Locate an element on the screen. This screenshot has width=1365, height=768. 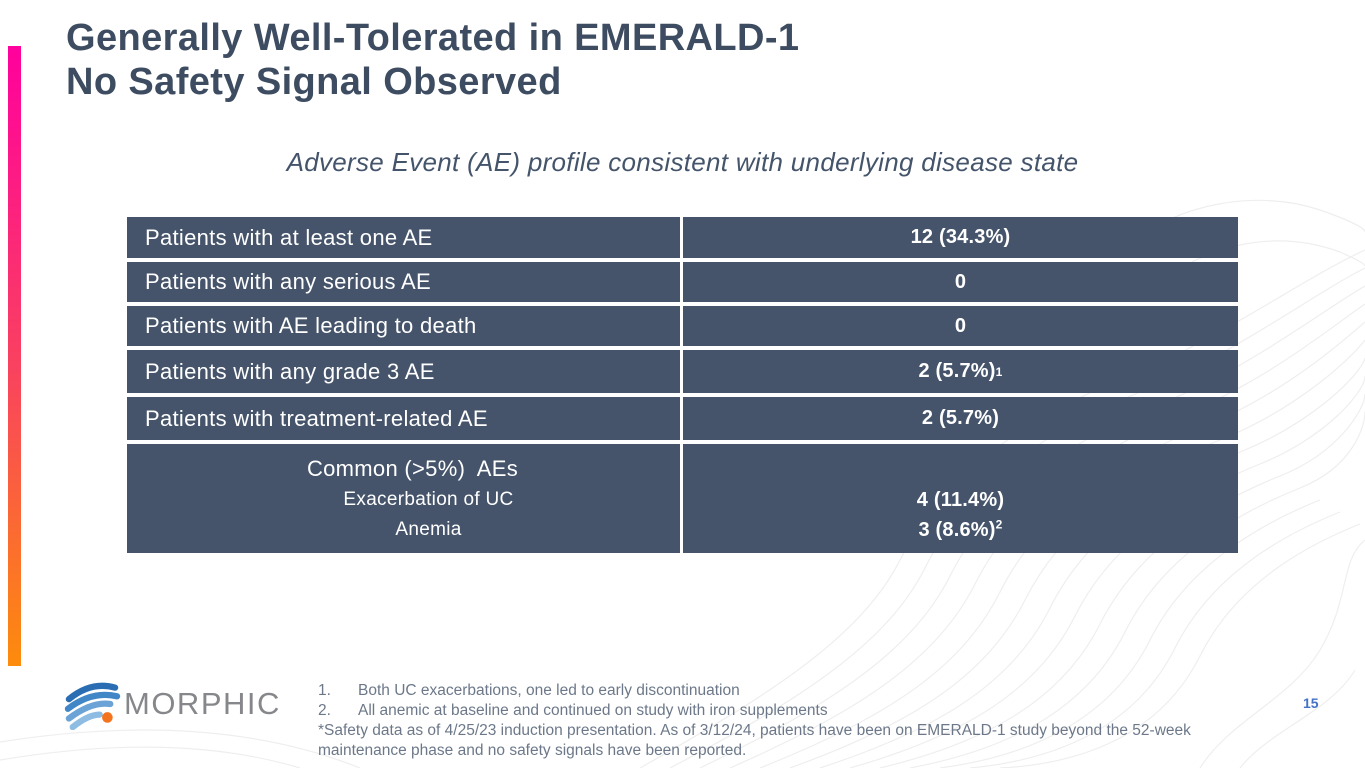
common-ae-value: 3 (8.6%)2 is located at coordinates (960, 530).